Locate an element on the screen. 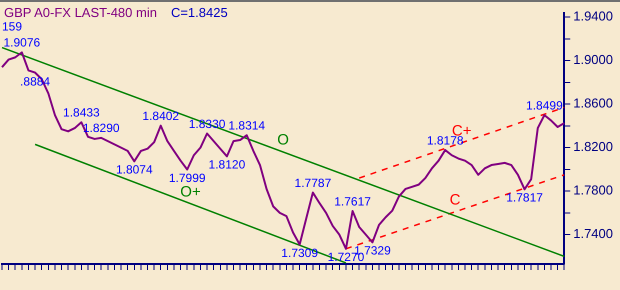 The height and width of the screenshot is (290, 620). y-tick-label: 1.9400 is located at coordinates (593, 16).